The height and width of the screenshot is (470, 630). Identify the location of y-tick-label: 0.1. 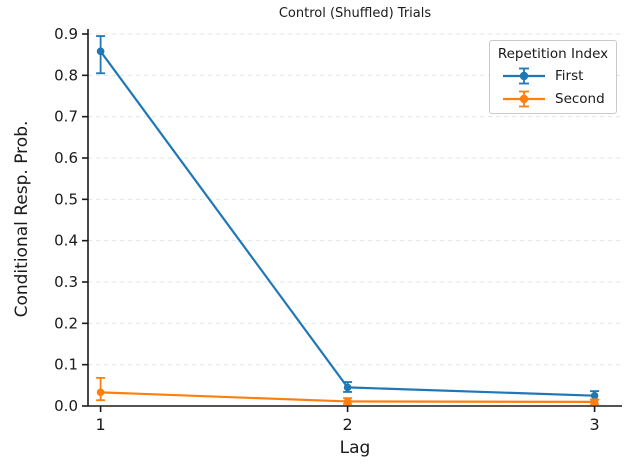
(66, 365).